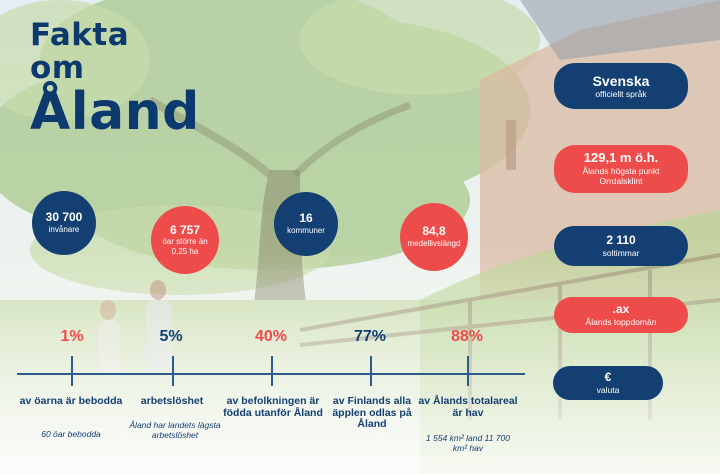  I want to click on title-line-2: om, so click(57, 68).